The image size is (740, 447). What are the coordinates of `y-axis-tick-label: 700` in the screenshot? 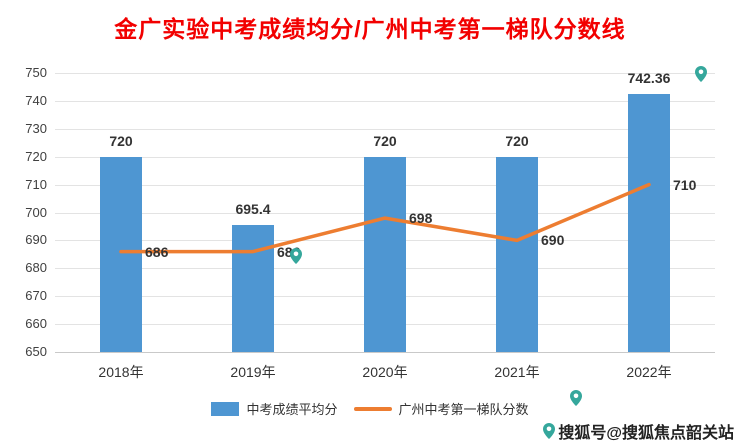 It's located at (36, 212).